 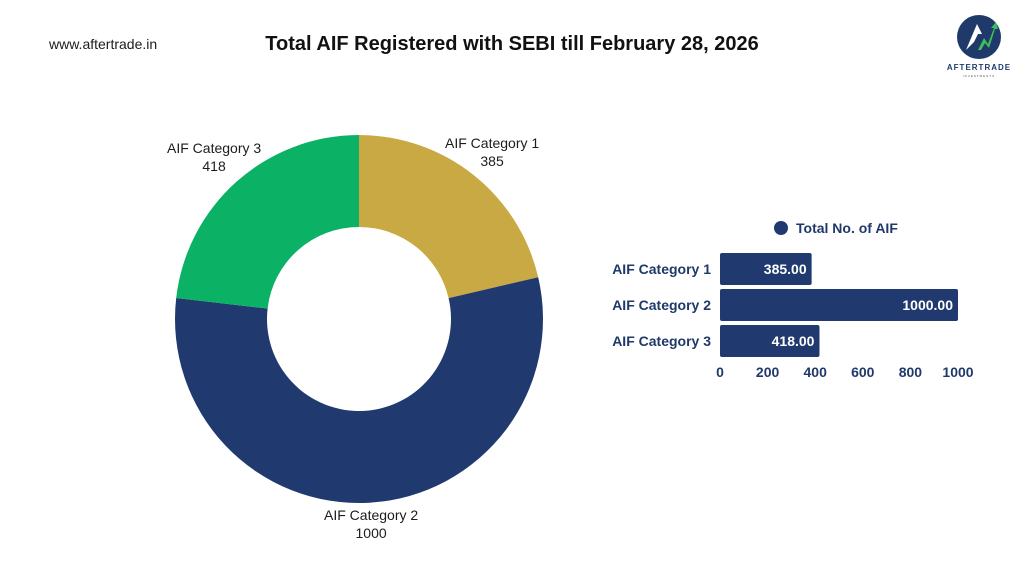 I want to click on donut-label-name: AIF Category 2, so click(x=371, y=515).